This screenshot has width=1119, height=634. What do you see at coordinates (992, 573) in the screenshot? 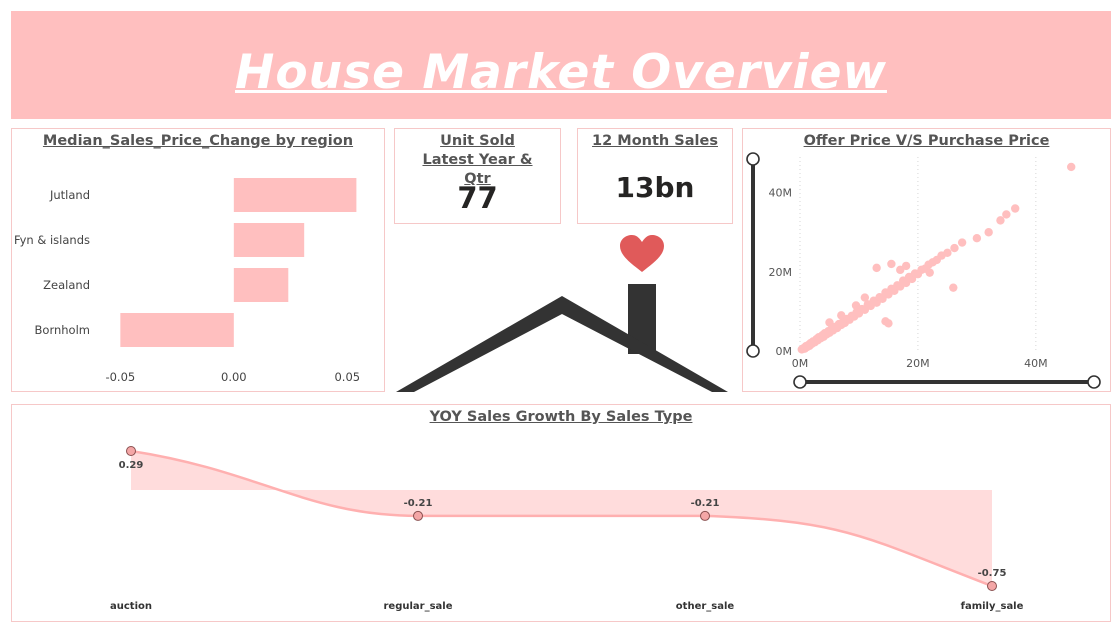
I see `area-data-label: -0.75` at bounding box center [992, 573].